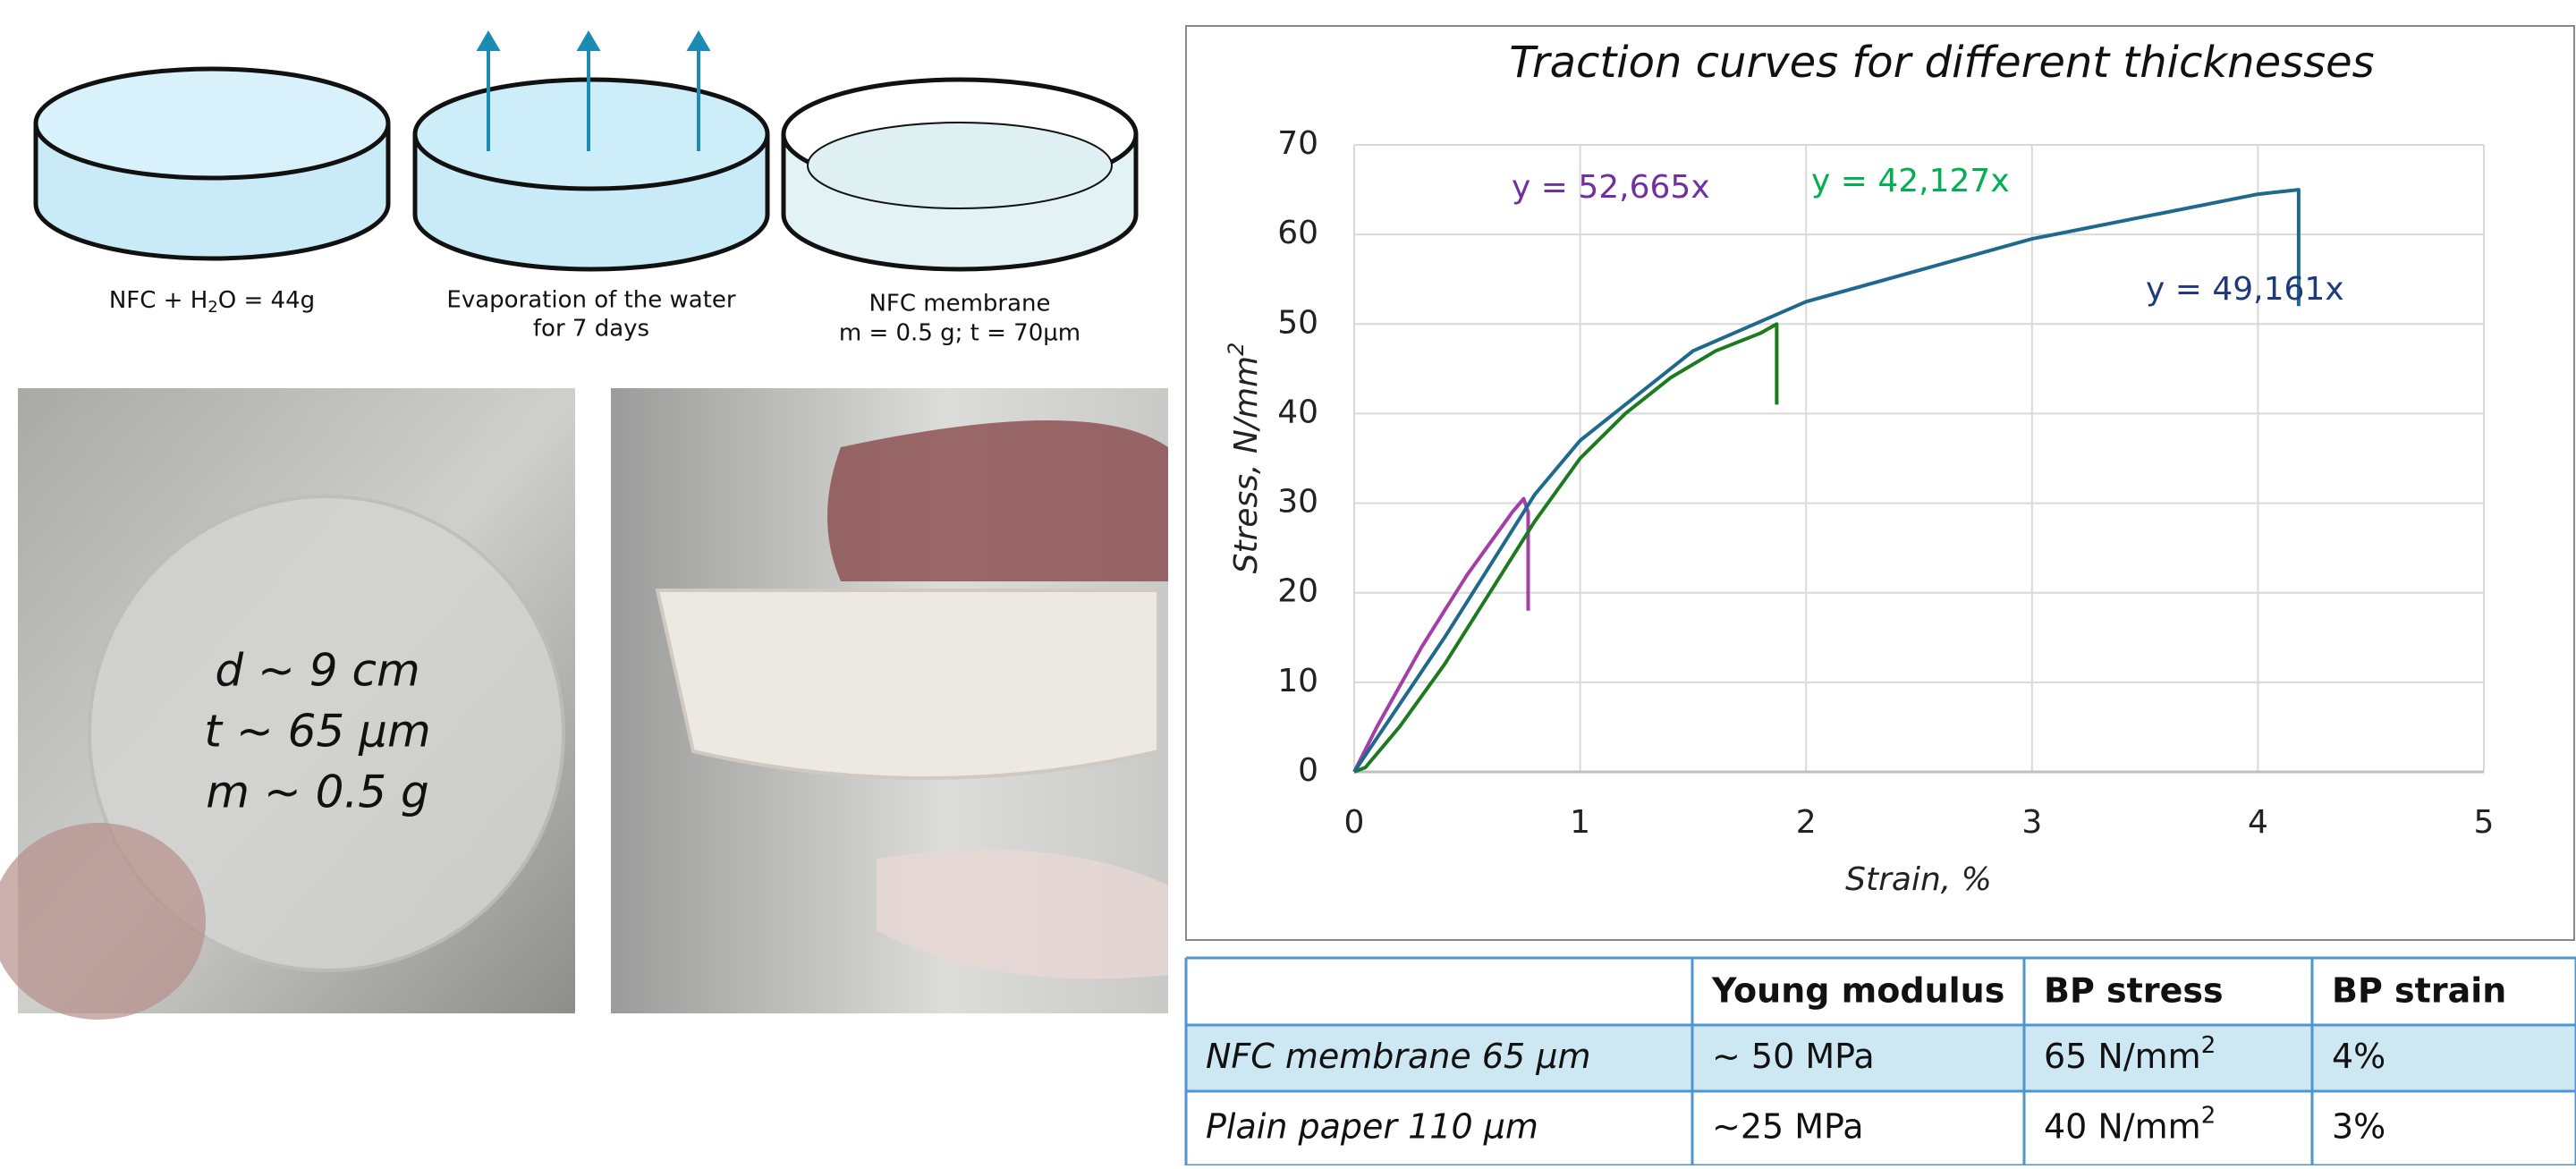 This screenshot has height=1169, width=2576. I want to click on photo-caption: d ~ 9 cm, so click(317, 671).